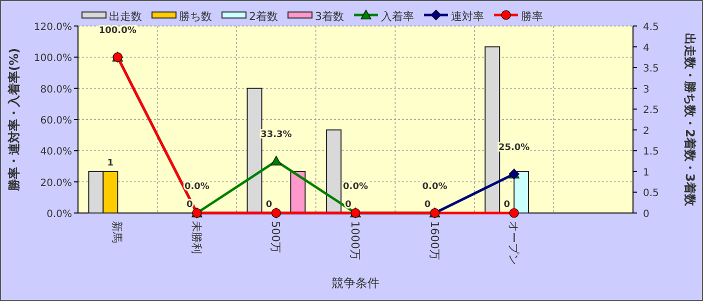 This screenshot has width=703, height=301. I want to click on y-tick-label: 60.0%, so click(56, 121).